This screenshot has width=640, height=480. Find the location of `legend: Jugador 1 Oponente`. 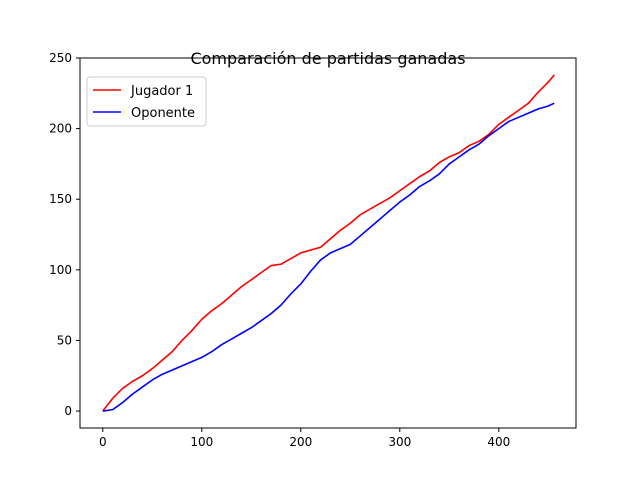

legend: Jugador 1 Oponente is located at coordinates (146, 101).